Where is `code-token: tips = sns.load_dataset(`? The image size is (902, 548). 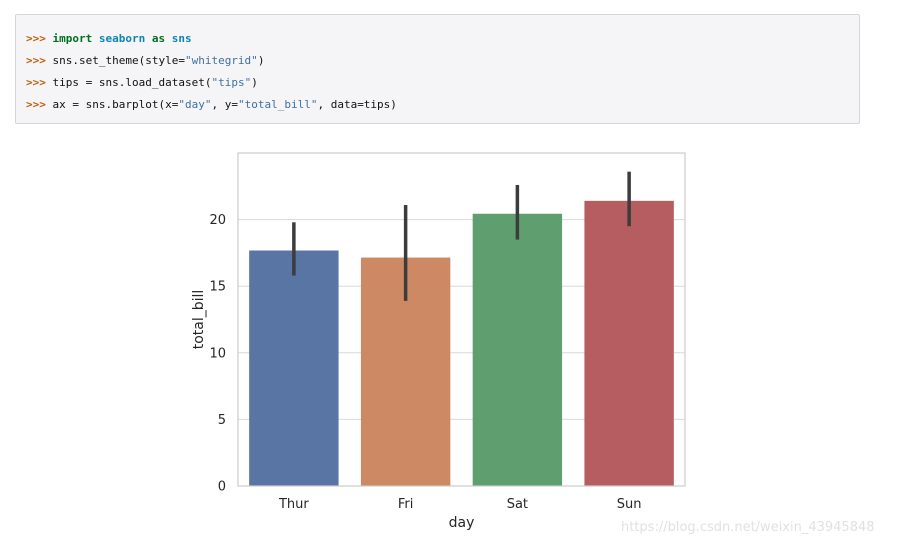 code-token: tips = sns.load_dataset( is located at coordinates (132, 82).